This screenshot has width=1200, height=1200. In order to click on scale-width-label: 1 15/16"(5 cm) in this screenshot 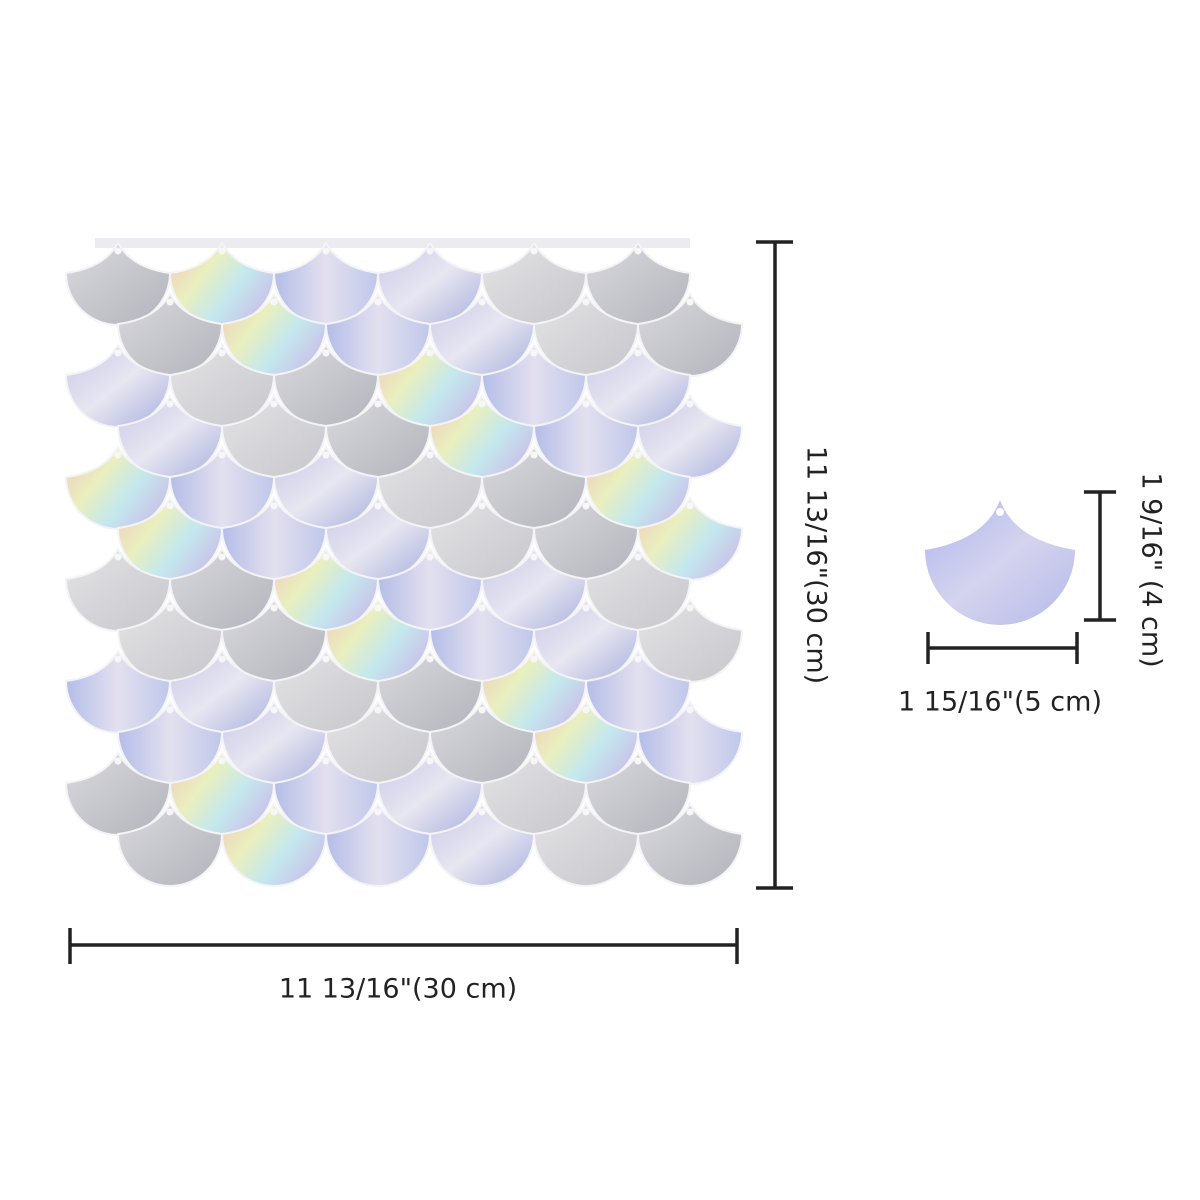, I will do `click(1000, 702)`.